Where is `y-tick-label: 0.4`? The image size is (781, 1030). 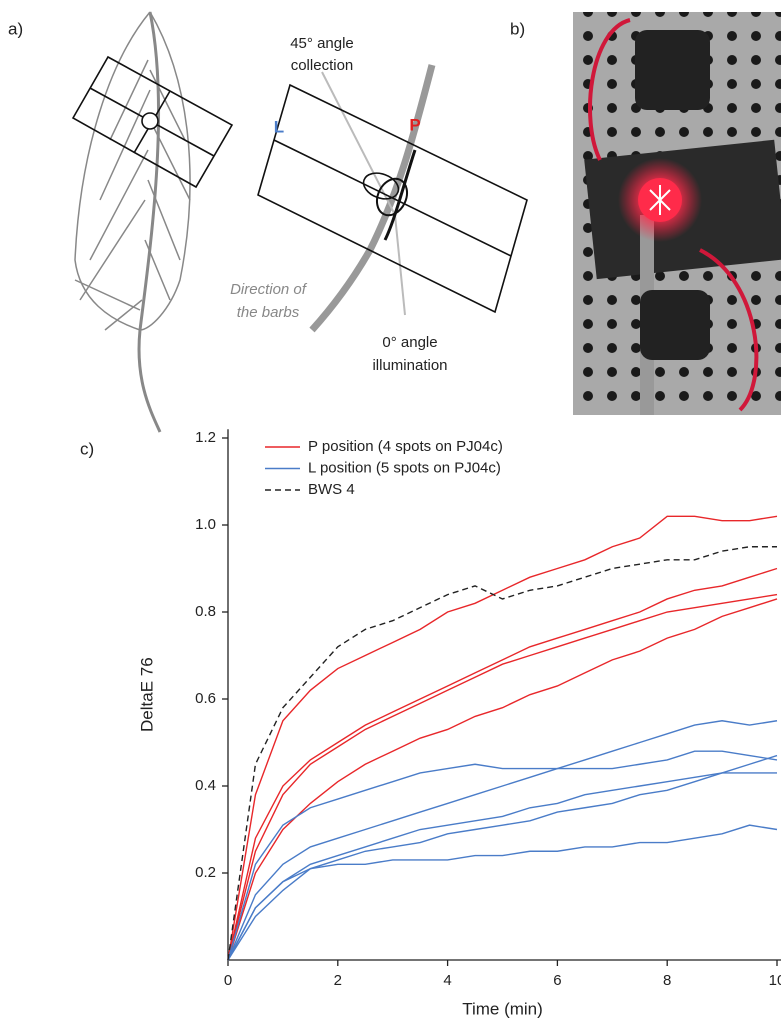 y-tick-label: 0.4 is located at coordinates (205, 785).